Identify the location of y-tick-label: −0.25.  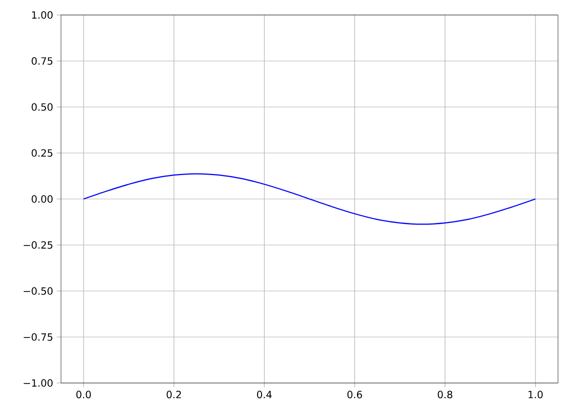
(38, 245).